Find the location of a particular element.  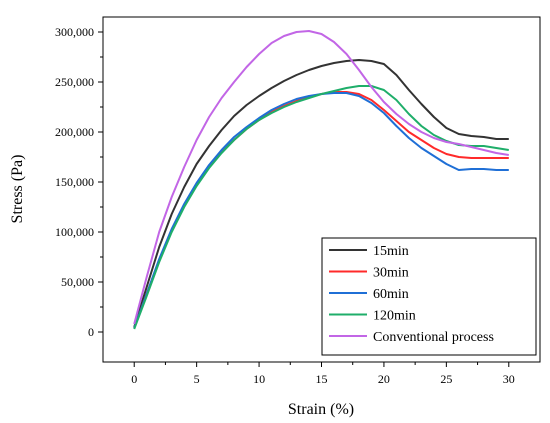

x-tick-label: 0 is located at coordinates (134, 379).